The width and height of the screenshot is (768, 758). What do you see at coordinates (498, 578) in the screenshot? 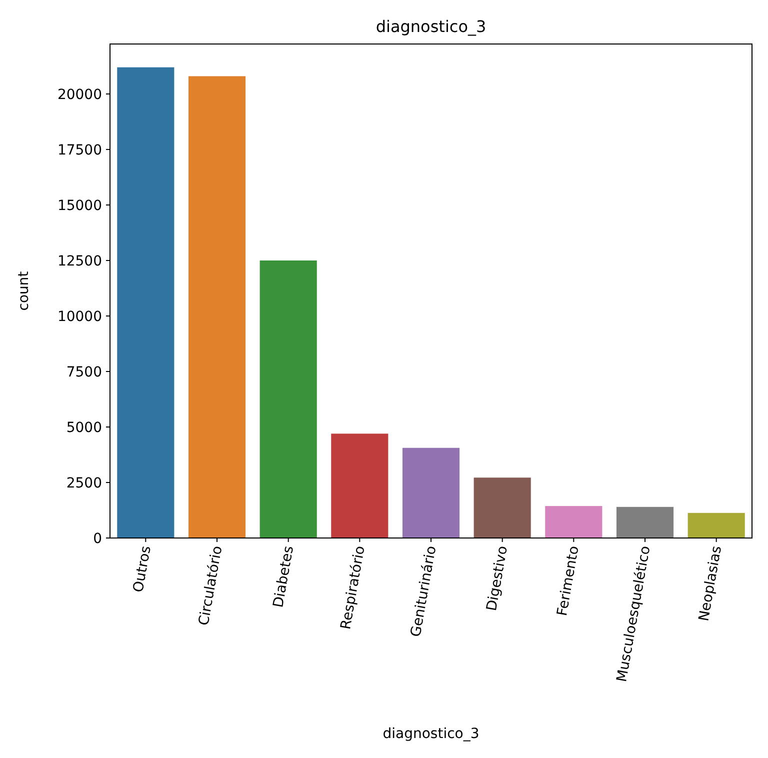
I see `x-tick-label: Digestivo` at bounding box center [498, 578].